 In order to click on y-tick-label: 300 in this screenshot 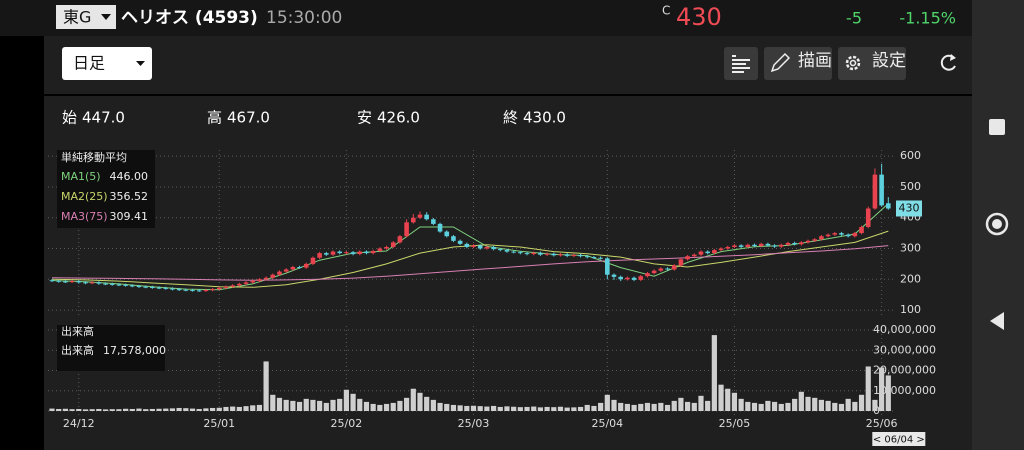, I will do `click(910, 248)`.